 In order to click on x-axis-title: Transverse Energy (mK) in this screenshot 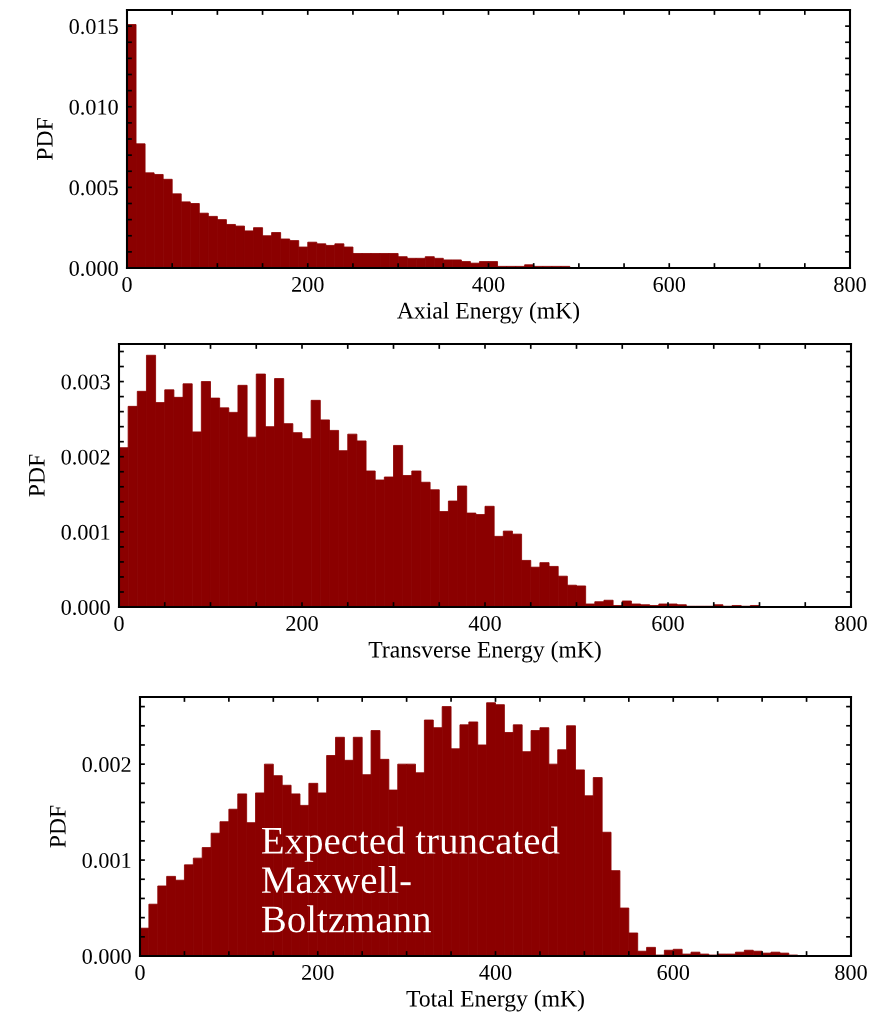, I will do `click(484, 652)`.